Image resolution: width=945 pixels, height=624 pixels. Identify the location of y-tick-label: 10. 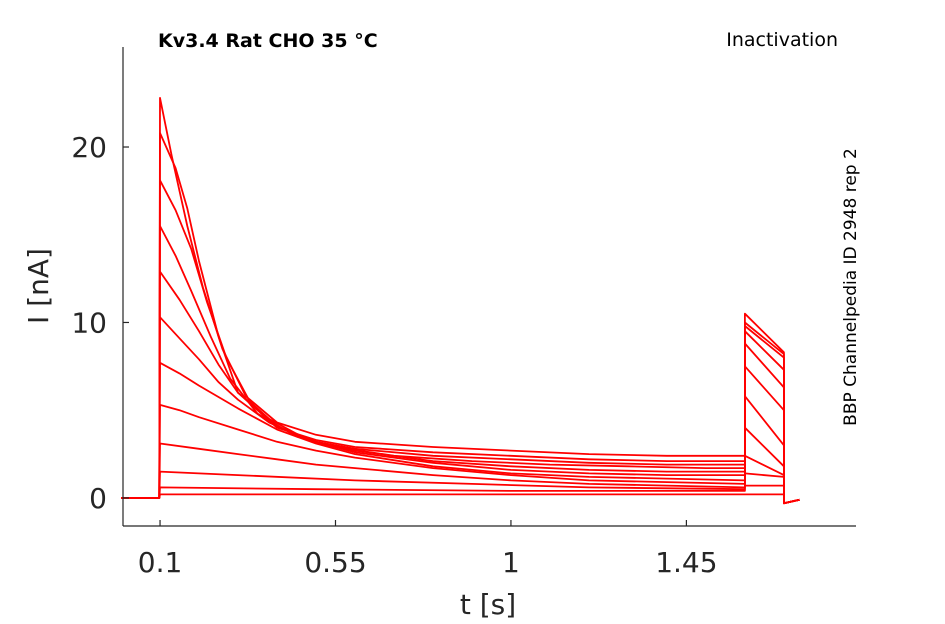
(89, 322).